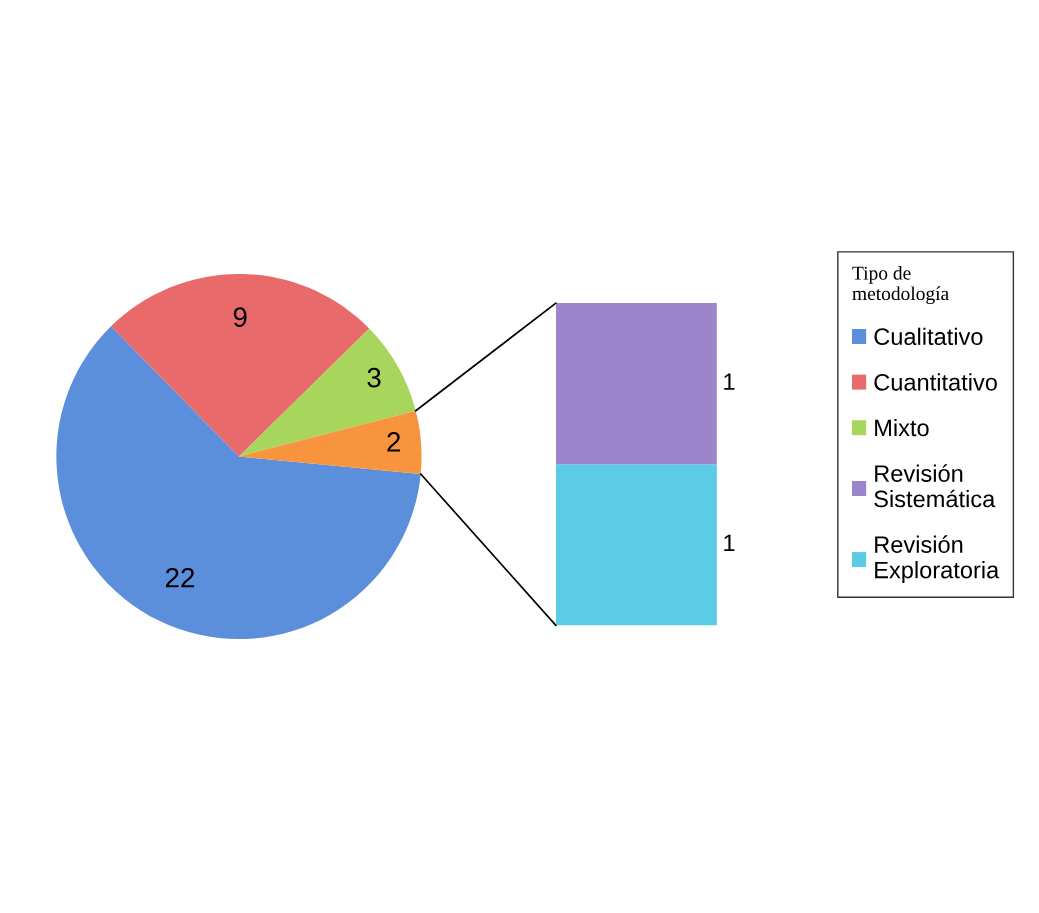 The height and width of the screenshot is (913, 1039). I want to click on data-label: 22, so click(180, 577).